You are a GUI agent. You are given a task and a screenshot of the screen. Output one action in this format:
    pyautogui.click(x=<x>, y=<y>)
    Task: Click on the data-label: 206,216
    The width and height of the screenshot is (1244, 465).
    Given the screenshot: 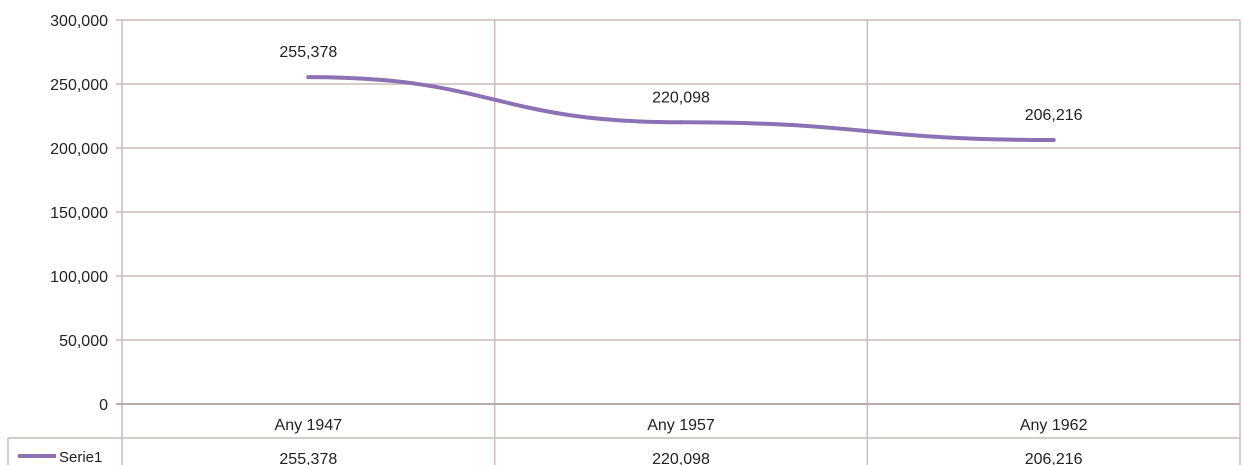 What is the action you would take?
    pyautogui.click(x=1054, y=115)
    